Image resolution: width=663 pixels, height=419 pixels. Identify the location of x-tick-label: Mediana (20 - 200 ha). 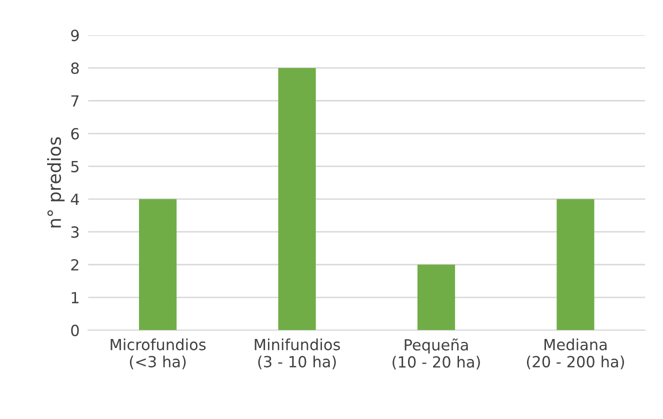
(575, 354).